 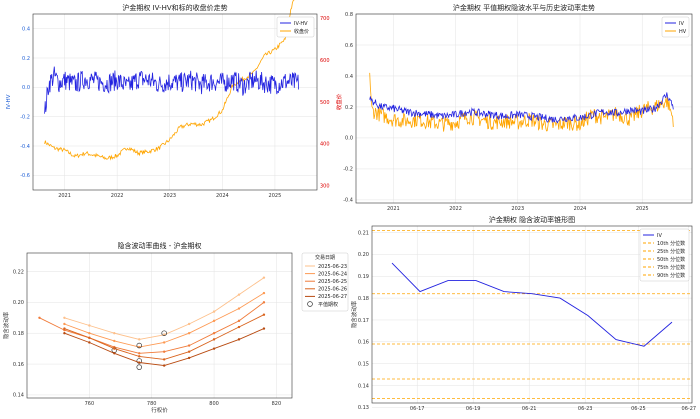 I want to click on legend-entry: 平值期权, so click(x=328, y=304).